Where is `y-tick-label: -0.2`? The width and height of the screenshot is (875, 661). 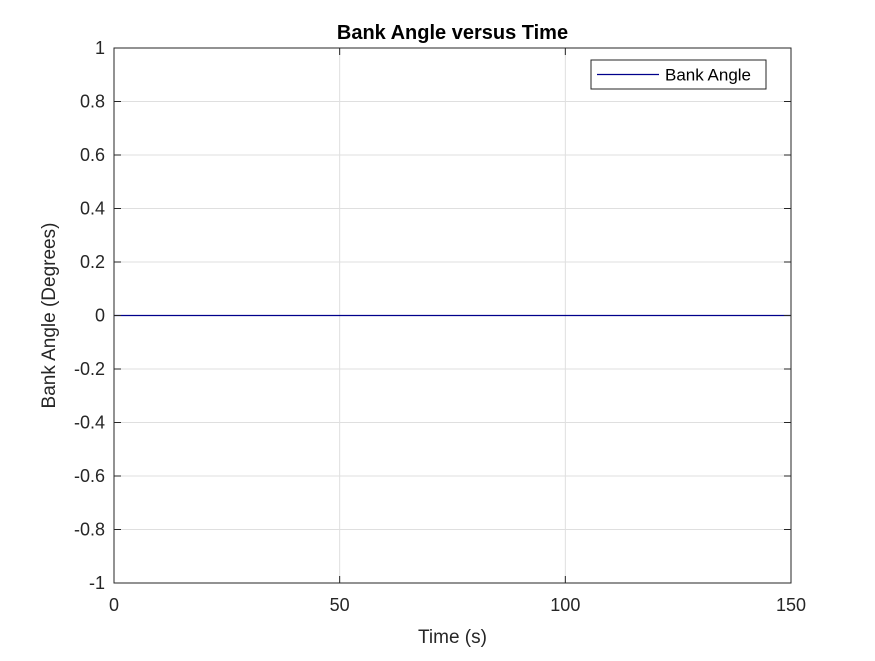
y-tick-label: -0.2 is located at coordinates (89, 369).